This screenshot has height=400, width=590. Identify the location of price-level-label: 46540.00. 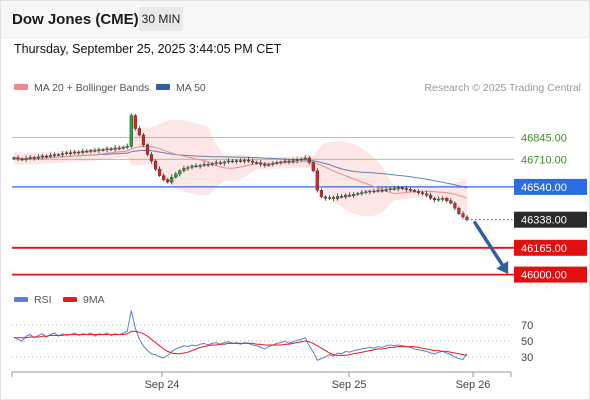
(544, 188).